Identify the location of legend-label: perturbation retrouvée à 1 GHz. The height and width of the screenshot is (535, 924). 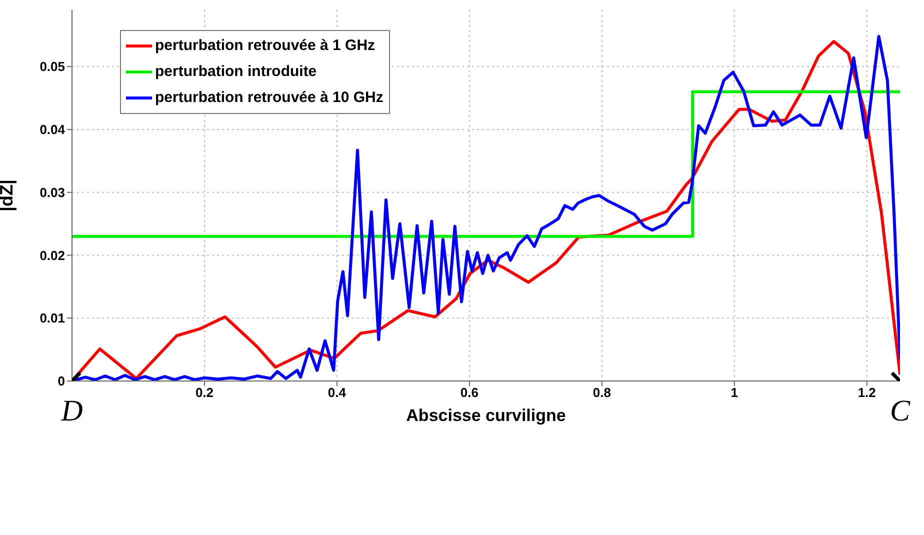
(265, 46).